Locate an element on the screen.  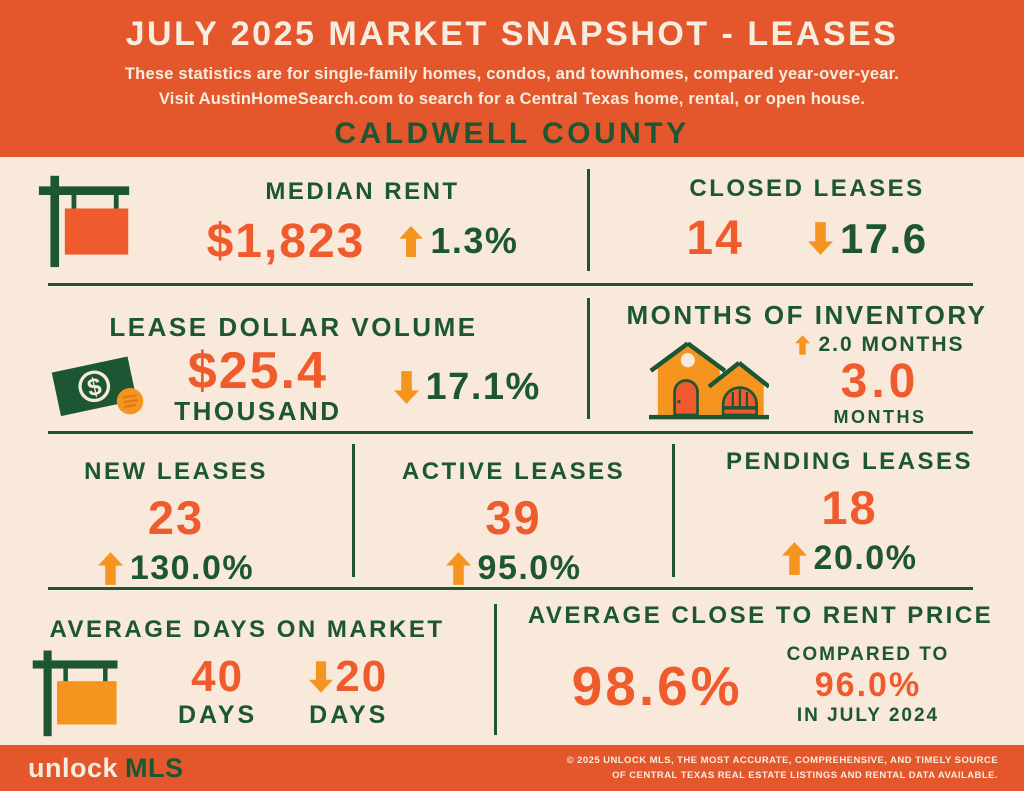
months-of-inventory-label: MONTHS OF INVENTORY is located at coordinates (807, 315).